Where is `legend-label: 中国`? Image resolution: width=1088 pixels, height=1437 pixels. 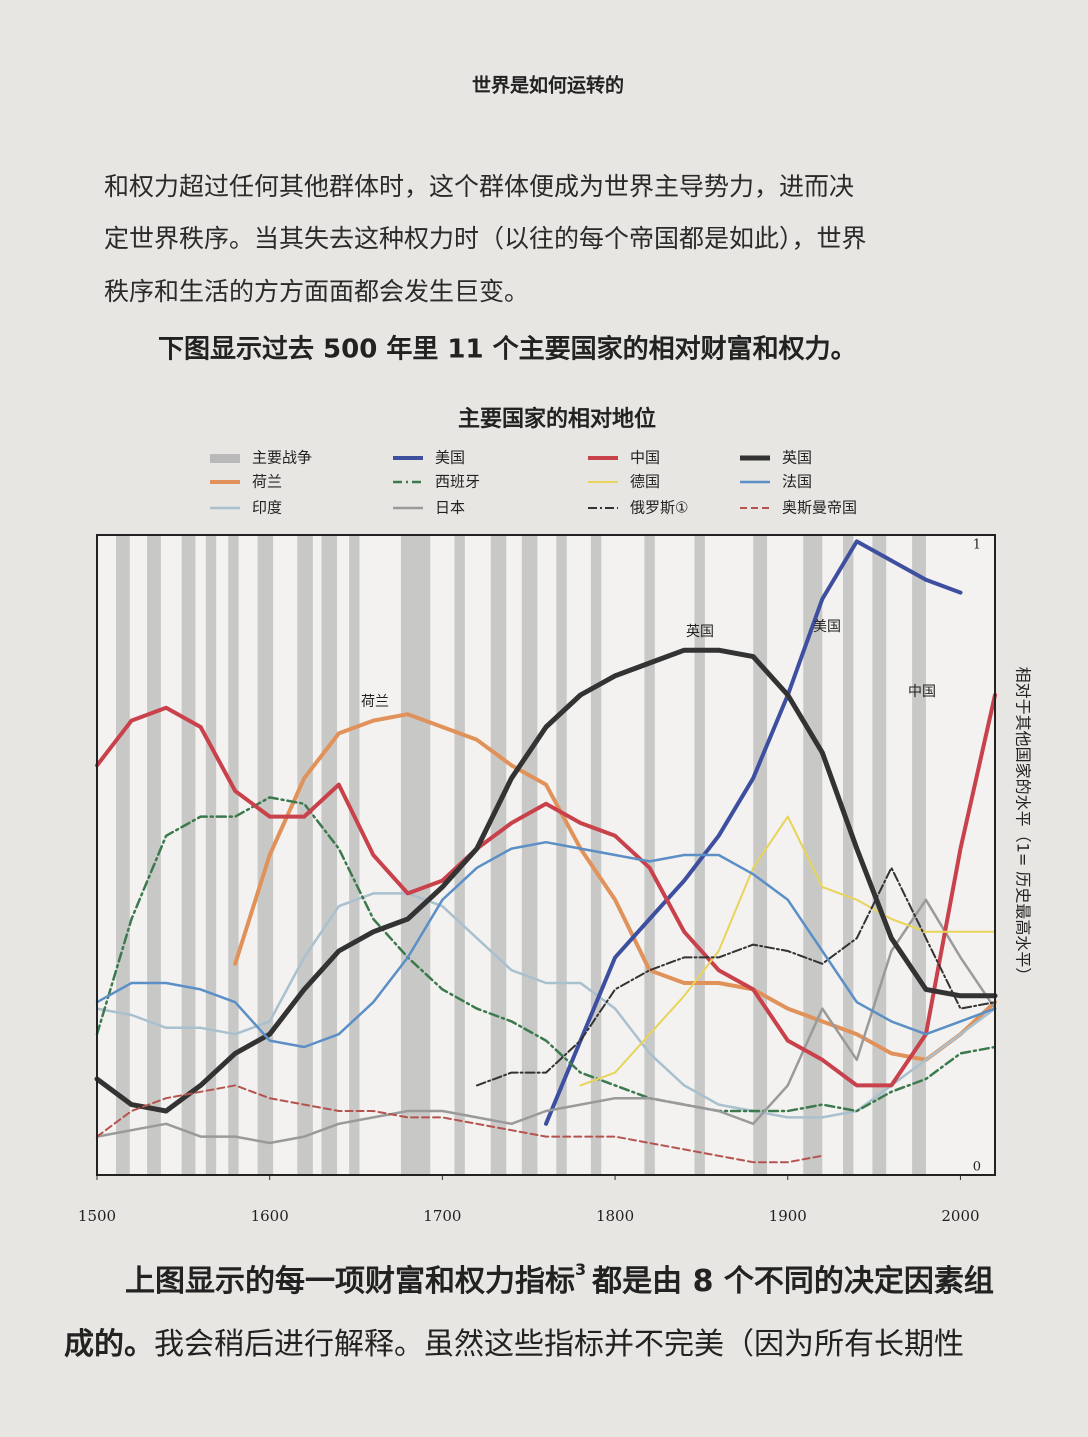 legend-label: 中国 is located at coordinates (645, 458).